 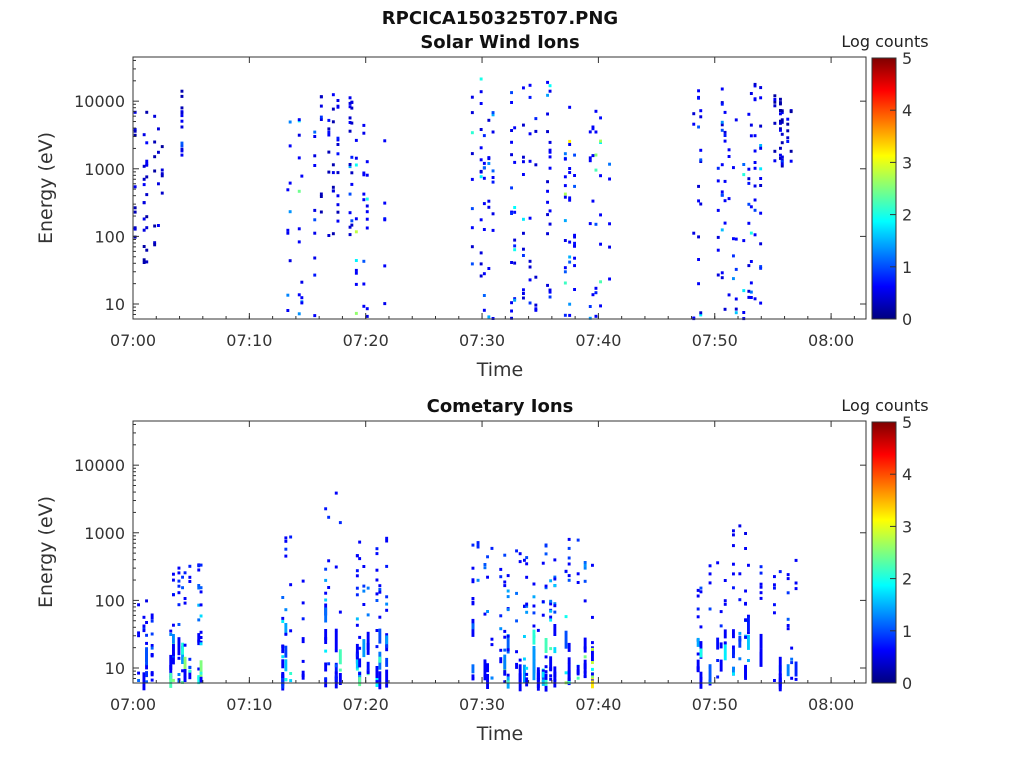 What do you see at coordinates (104, 169) in the screenshot?
I see `y-tick-label: 1000` at bounding box center [104, 169].